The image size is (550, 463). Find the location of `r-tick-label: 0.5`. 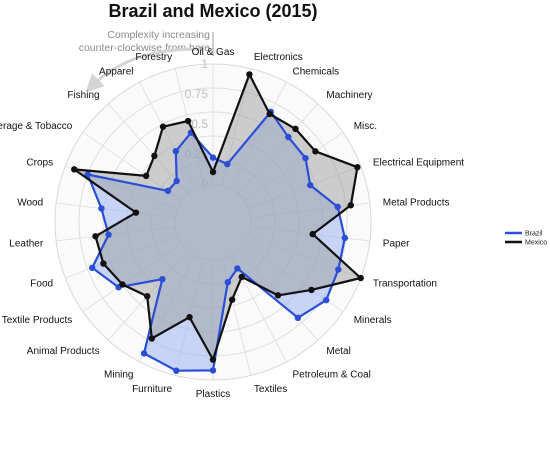

r-tick-label: 0.5 is located at coordinates (199, 124).